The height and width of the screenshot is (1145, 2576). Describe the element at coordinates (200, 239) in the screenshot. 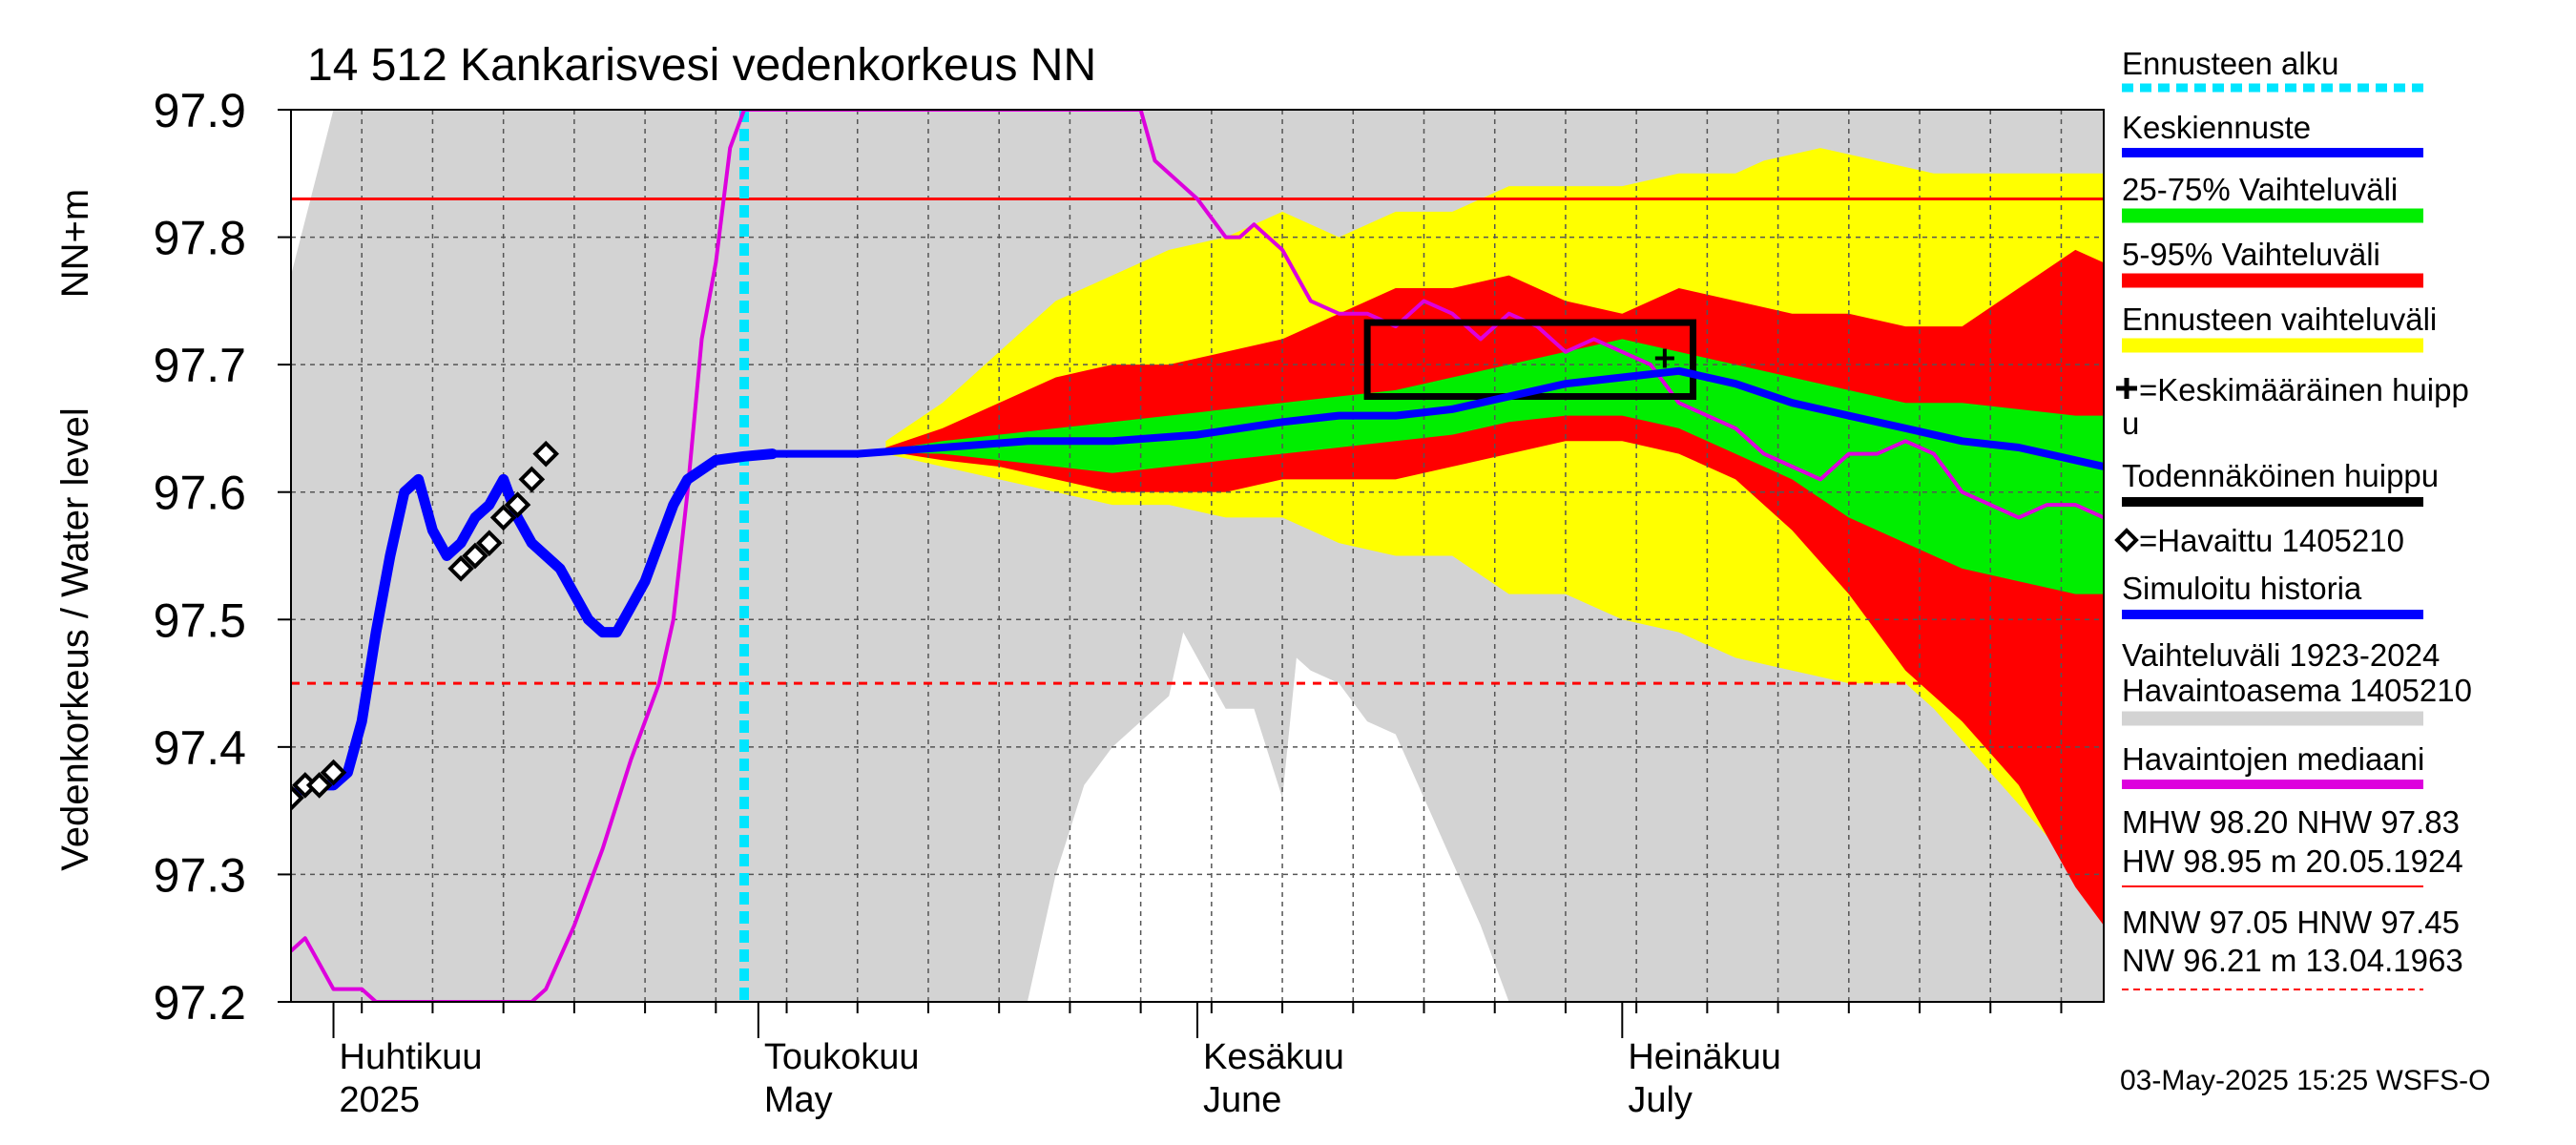

I see `y-tick-label: 97.8` at that location.